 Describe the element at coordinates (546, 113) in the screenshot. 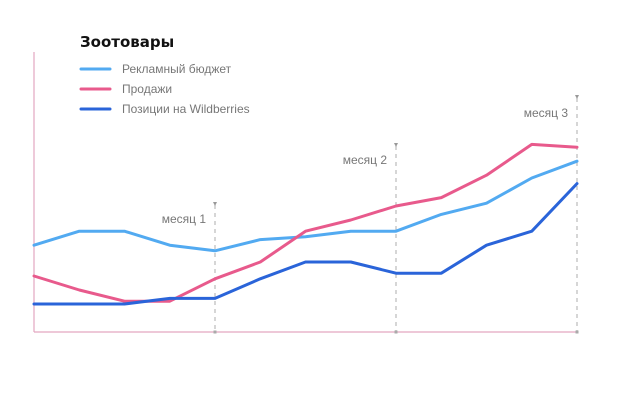

I see `marker-label-3: месяц 3` at that location.